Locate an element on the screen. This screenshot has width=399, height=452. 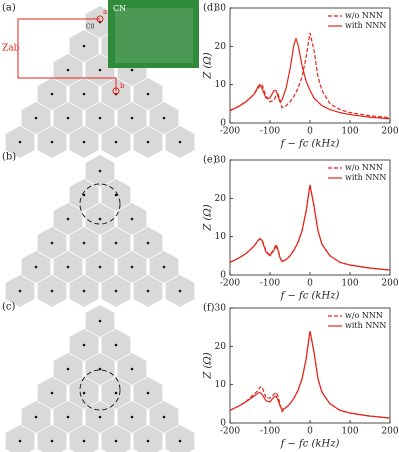
zab-label: Zab is located at coordinates (11, 49).